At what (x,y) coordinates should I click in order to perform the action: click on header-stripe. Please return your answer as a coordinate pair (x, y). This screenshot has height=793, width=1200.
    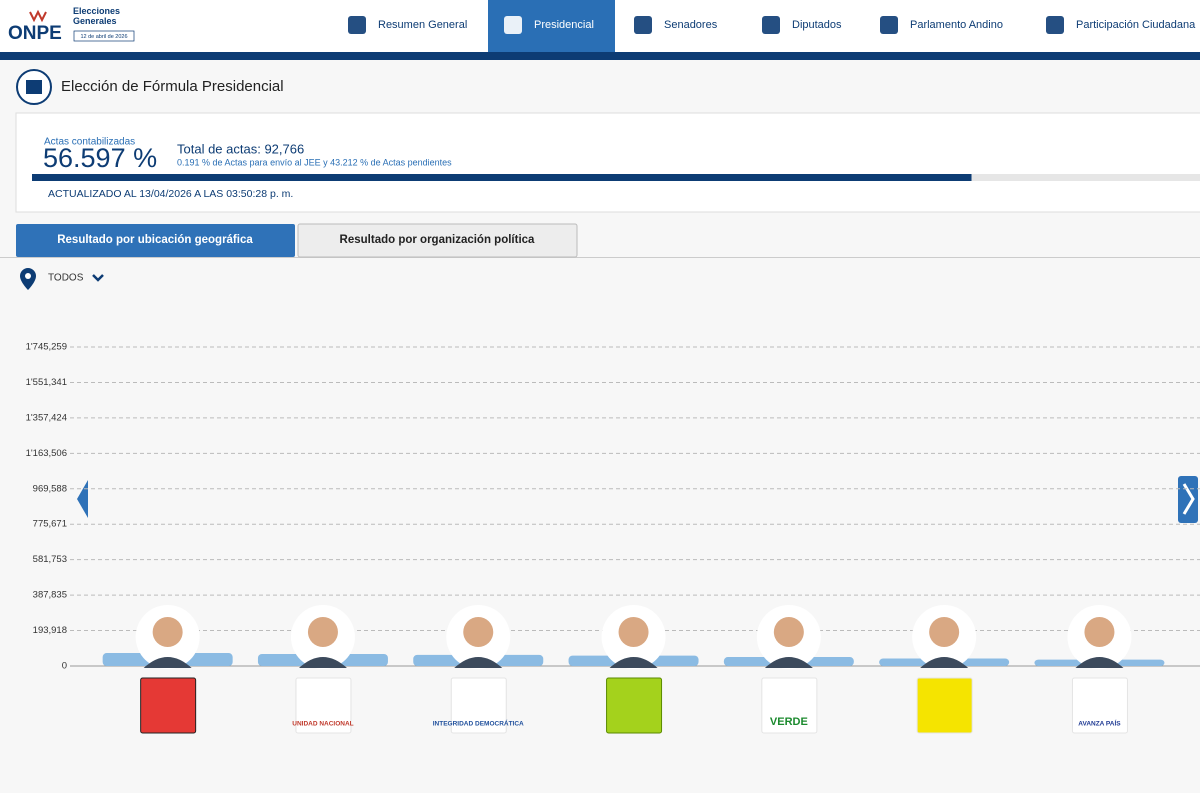
    Looking at the image, I should click on (600, 56).